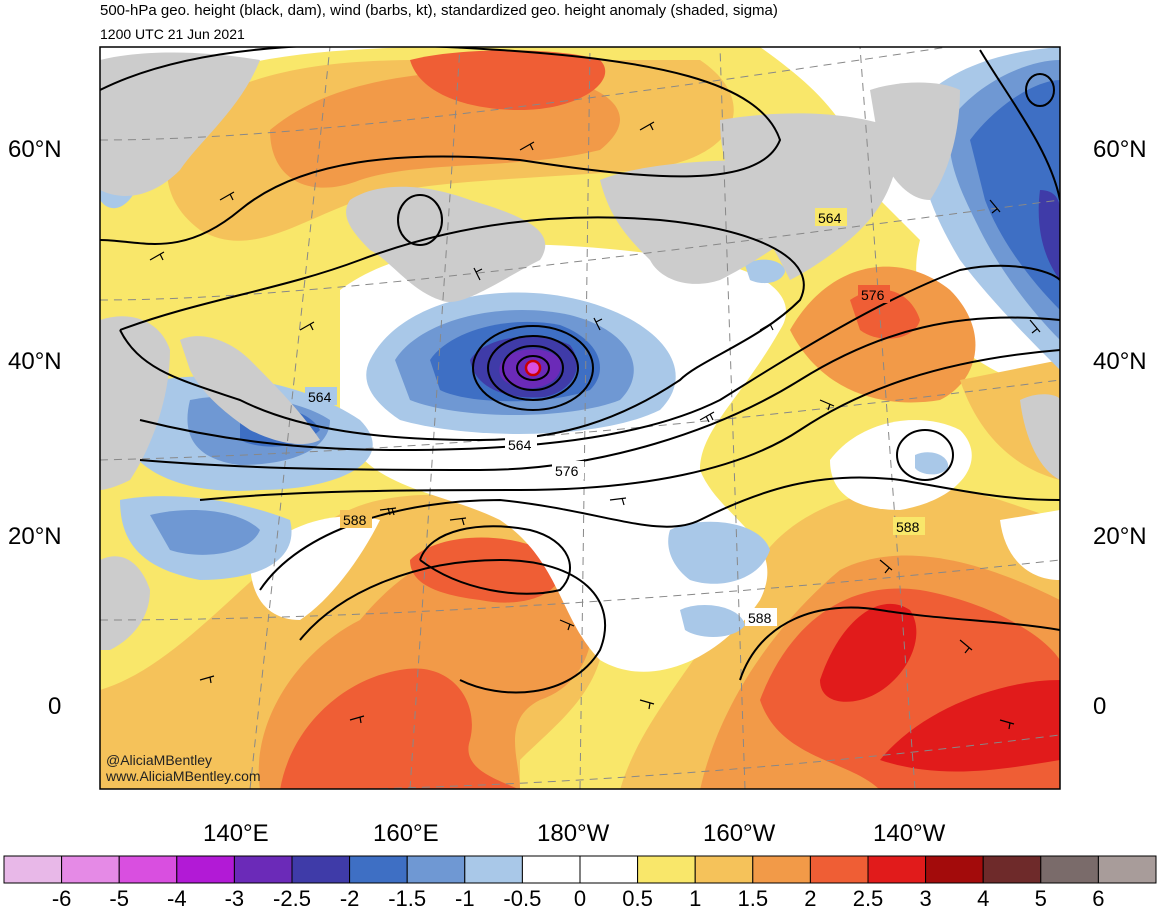 This screenshot has width=1160, height=913. Describe the element at coordinates (55, 706) in the screenshot. I see `lat-label-left: 0` at that location.